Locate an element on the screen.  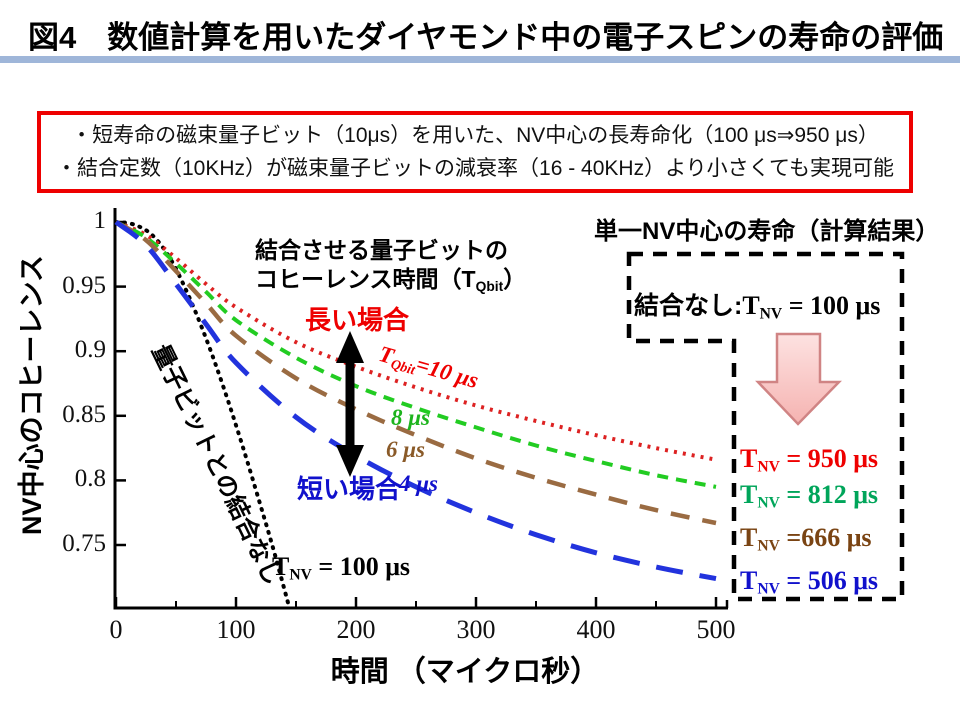
x-tick-label: 0 is located at coordinates (116, 629).